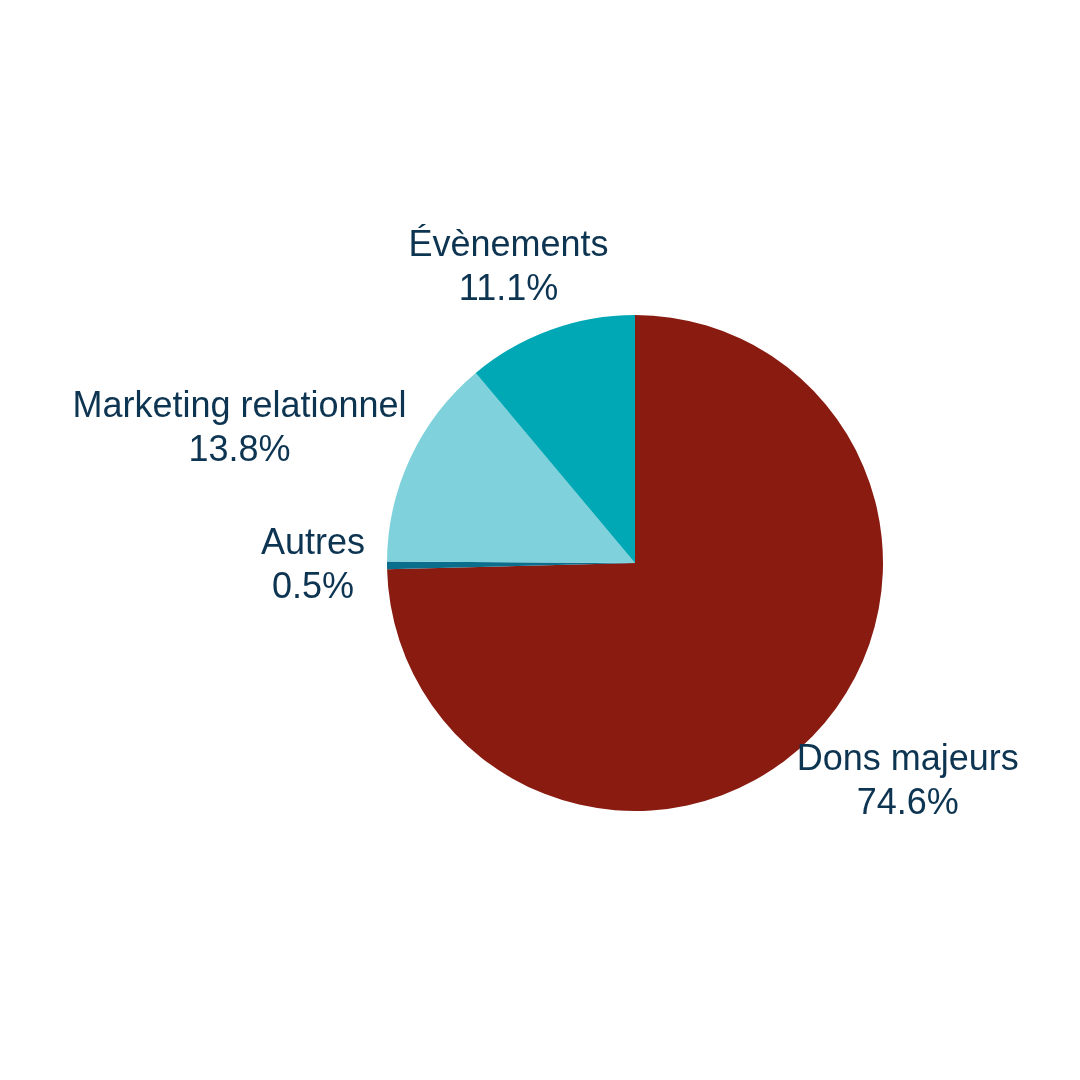 Image resolution: width=1080 pixels, height=1080 pixels. Describe the element at coordinates (907, 802) in the screenshot. I see `data-label: 74.6%` at that location.